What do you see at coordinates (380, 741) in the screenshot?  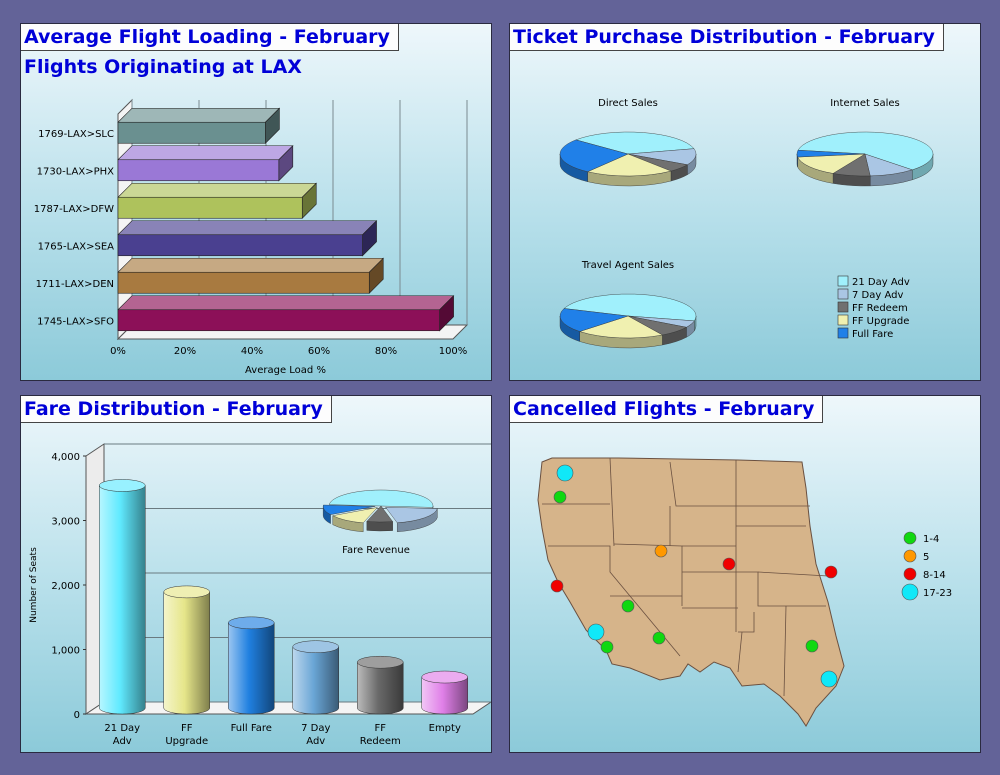 I see `x-category-label: Redeem` at bounding box center [380, 741].